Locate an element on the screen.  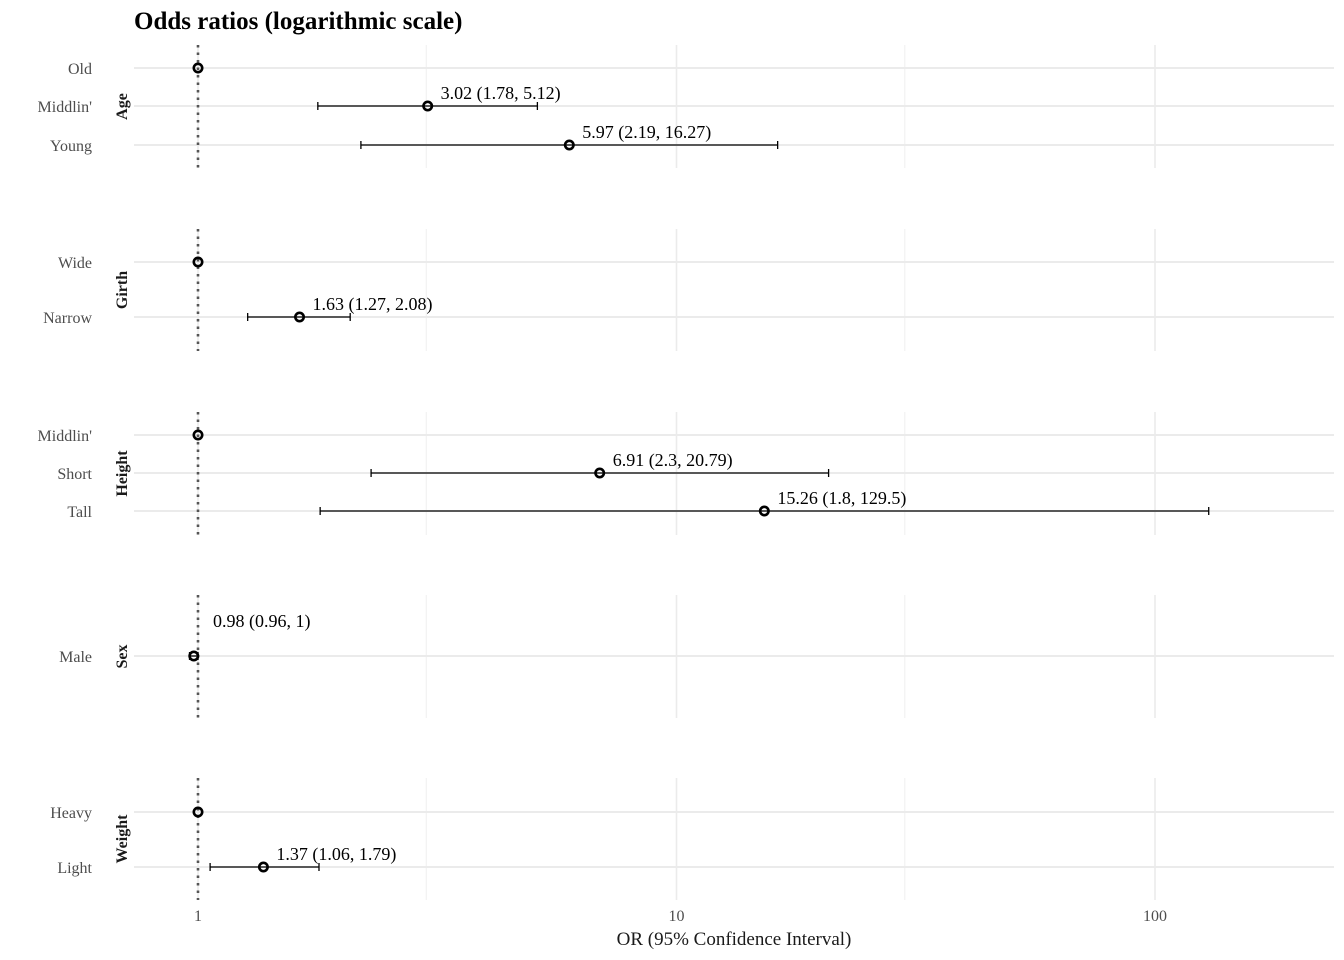
category-label: Tall is located at coordinates (79, 512).